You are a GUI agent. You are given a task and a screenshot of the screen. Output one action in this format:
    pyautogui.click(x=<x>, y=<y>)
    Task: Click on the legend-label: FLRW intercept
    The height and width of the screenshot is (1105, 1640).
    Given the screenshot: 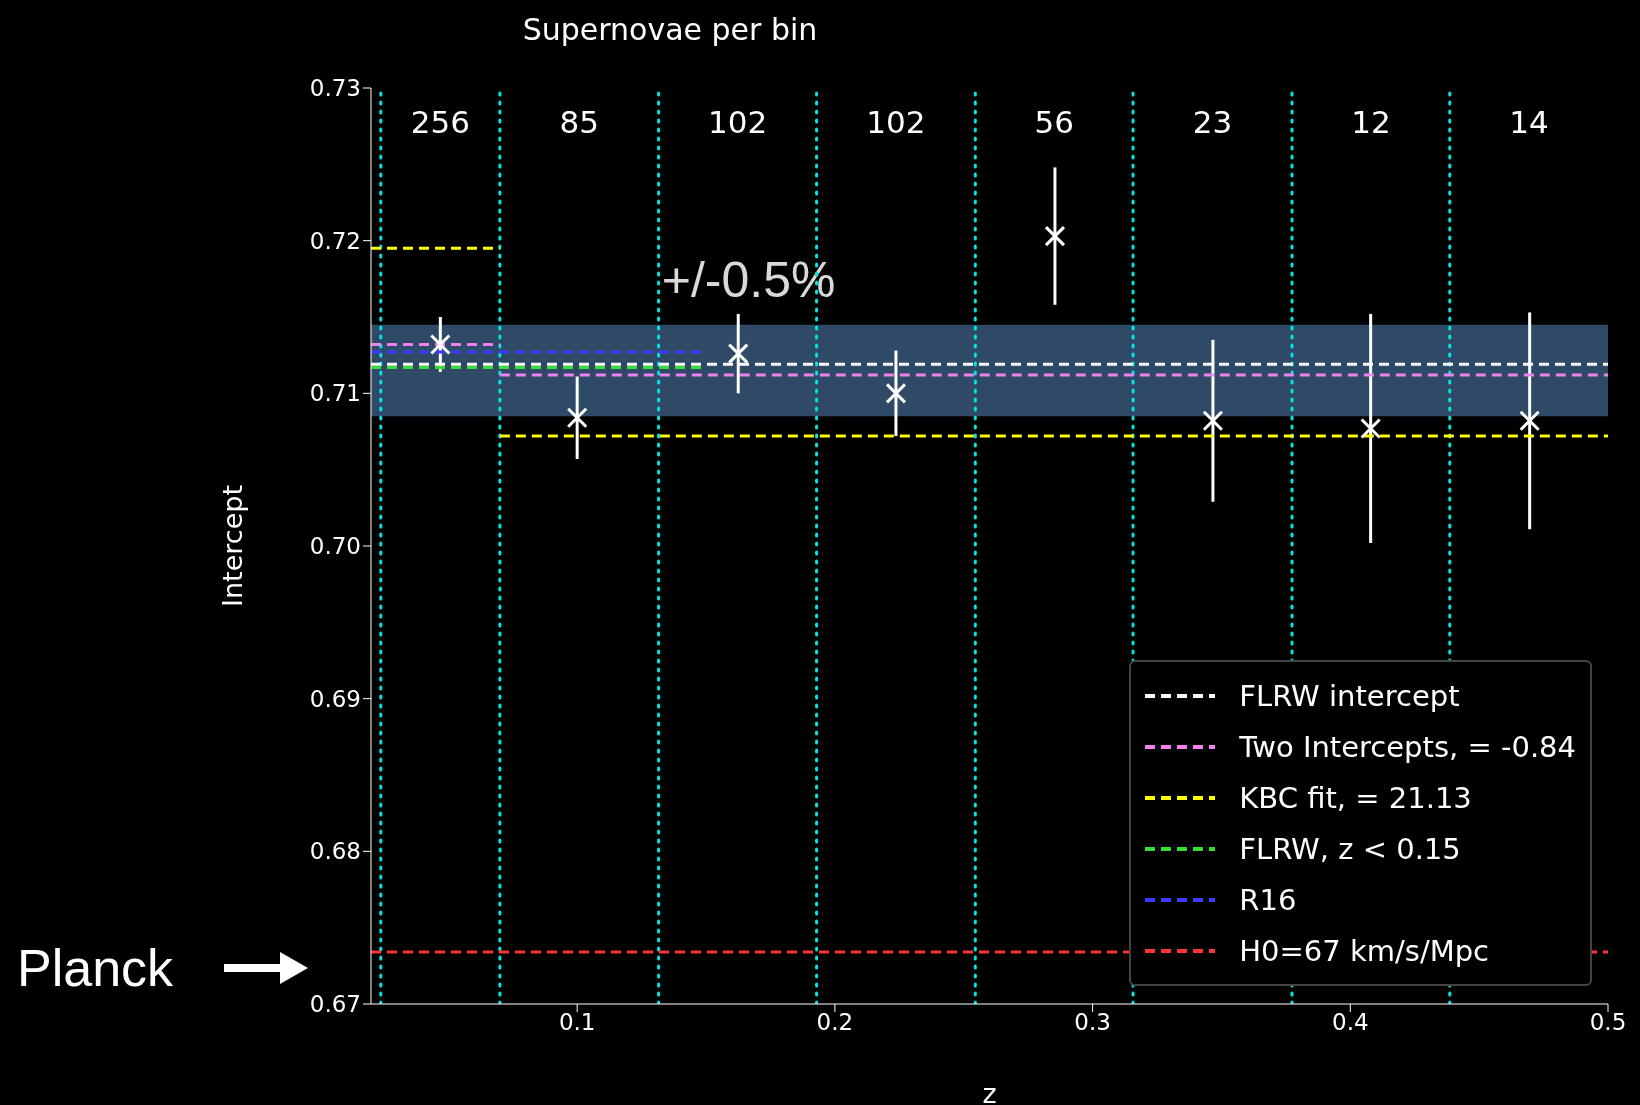 What is the action you would take?
    pyautogui.click(x=1349, y=695)
    